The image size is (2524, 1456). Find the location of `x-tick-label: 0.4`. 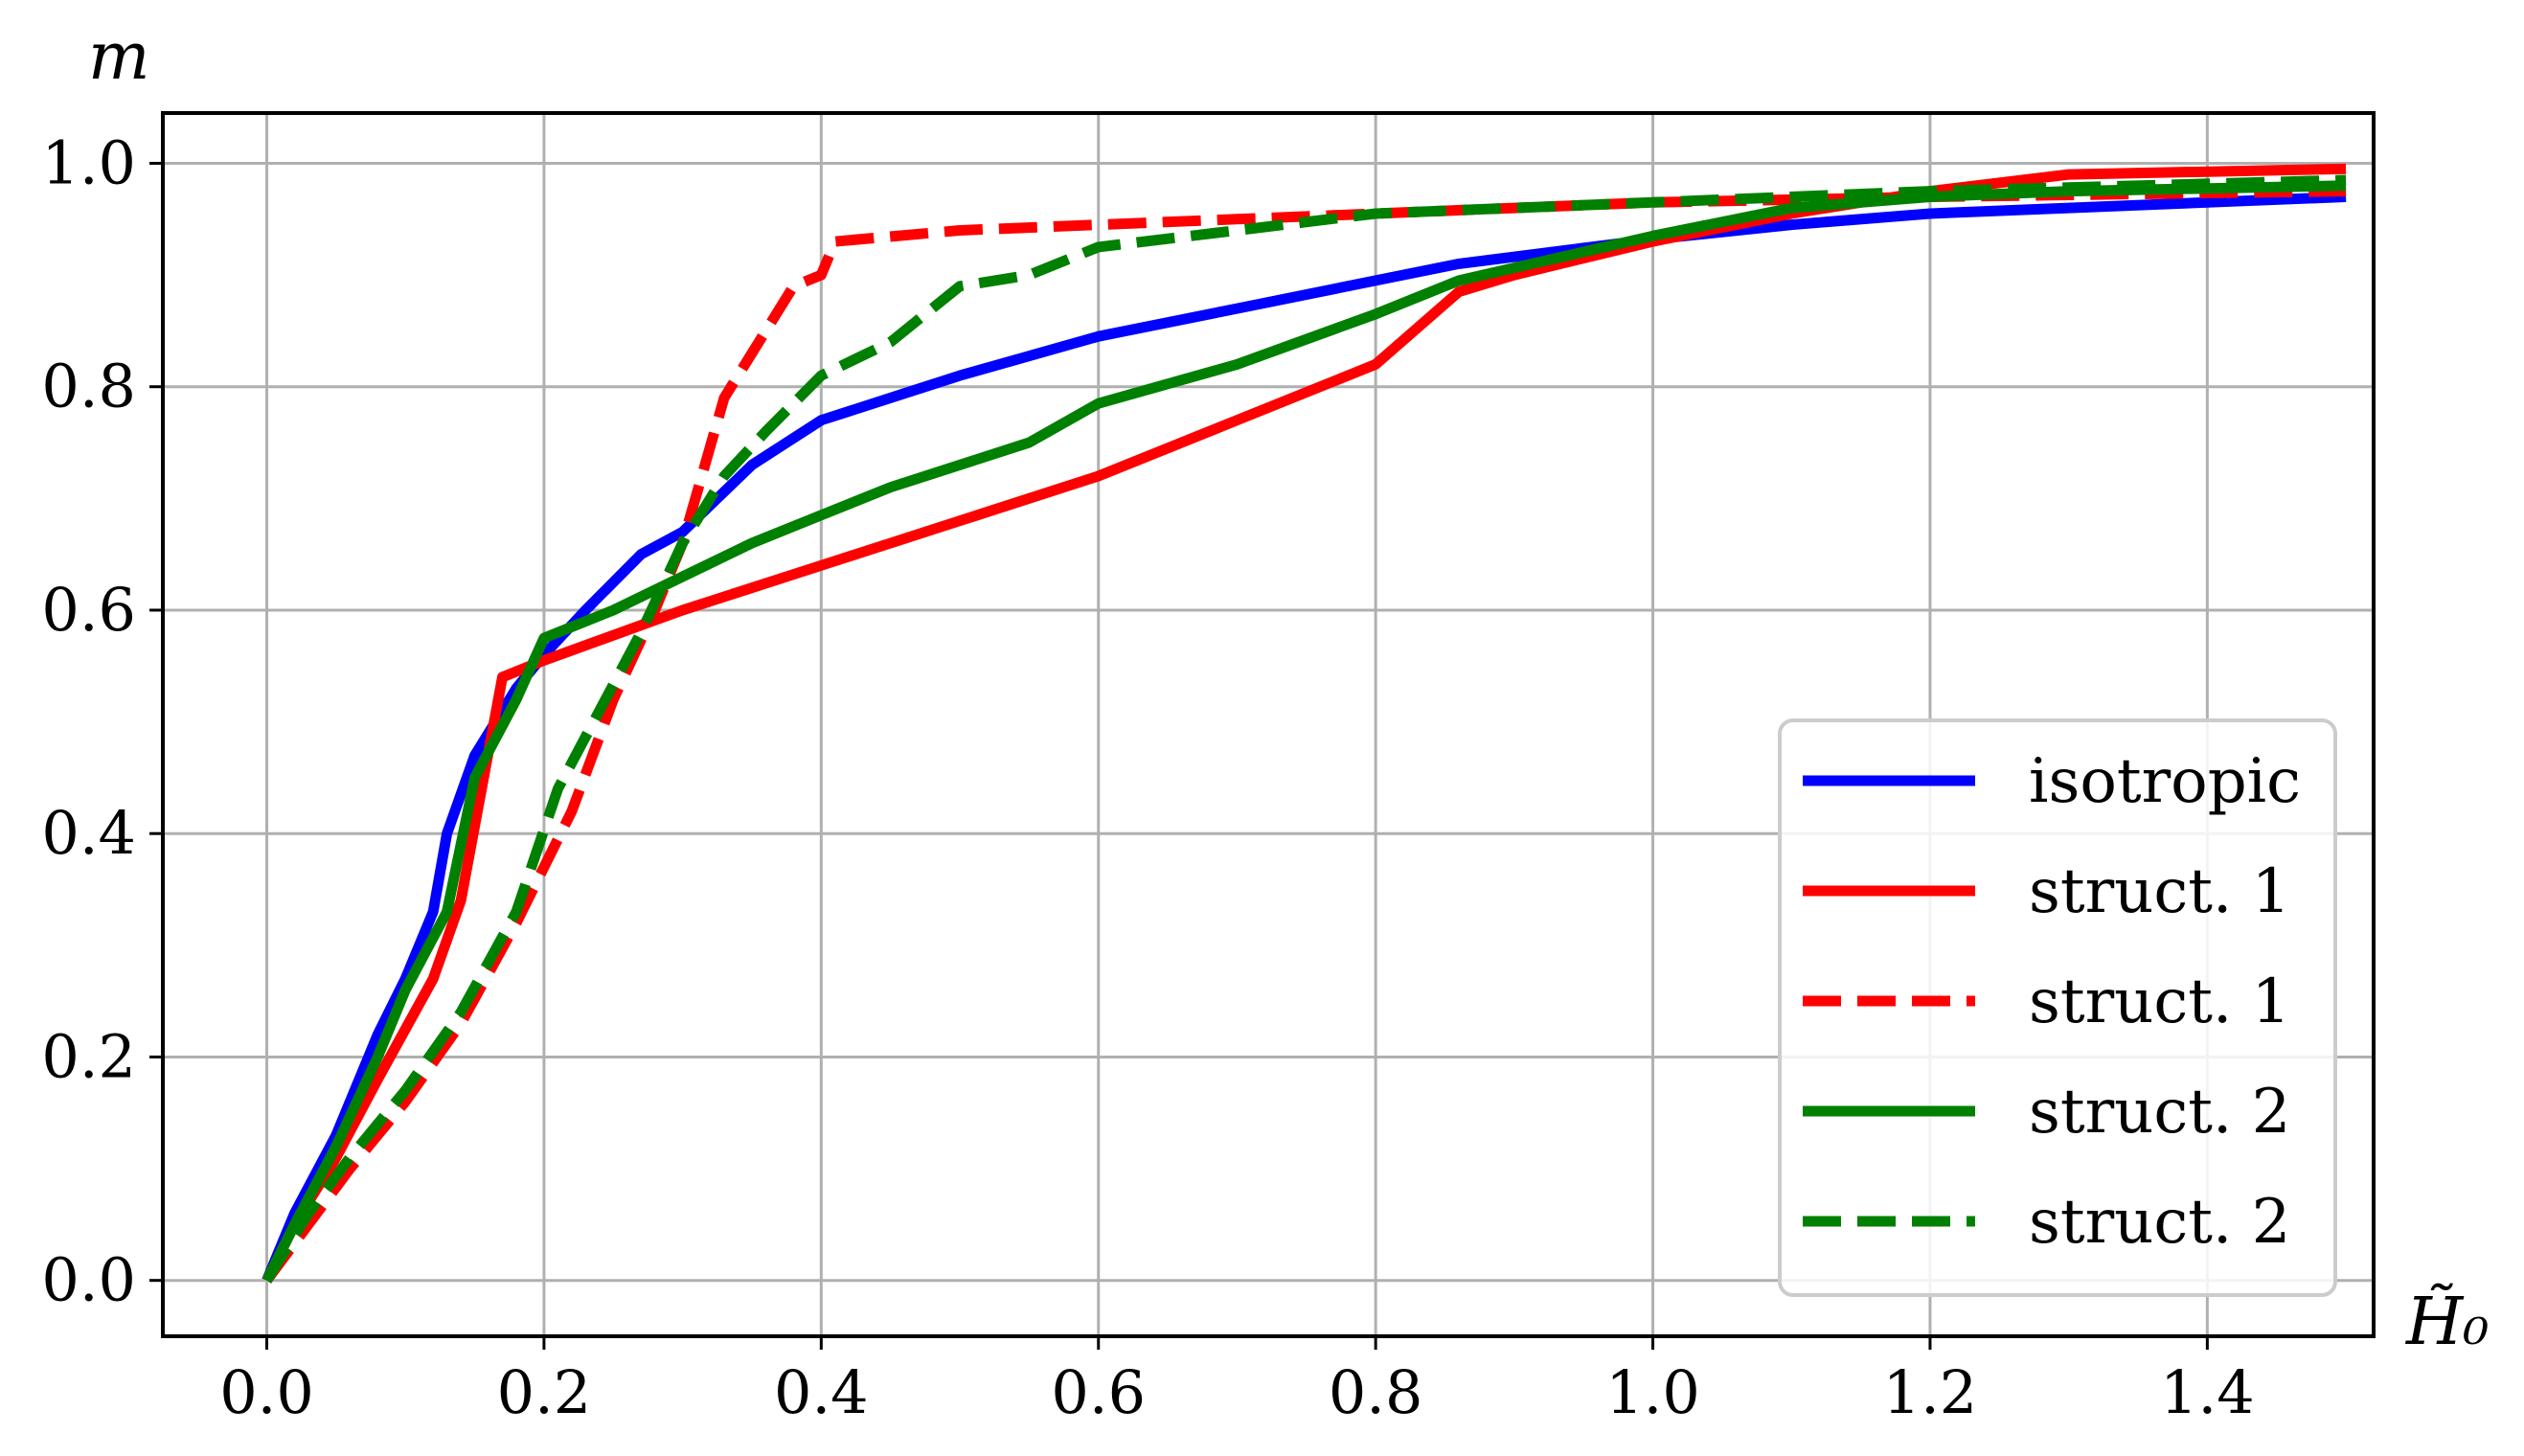

x-tick-label: 0.4 is located at coordinates (822, 1392).